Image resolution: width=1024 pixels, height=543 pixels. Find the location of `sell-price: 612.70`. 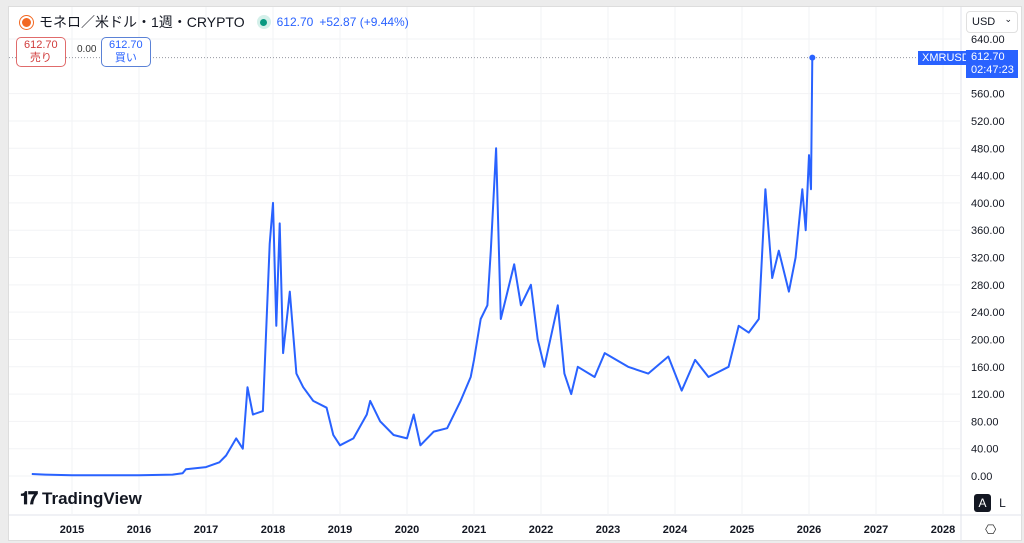

sell-price: 612.70 is located at coordinates (41, 45).